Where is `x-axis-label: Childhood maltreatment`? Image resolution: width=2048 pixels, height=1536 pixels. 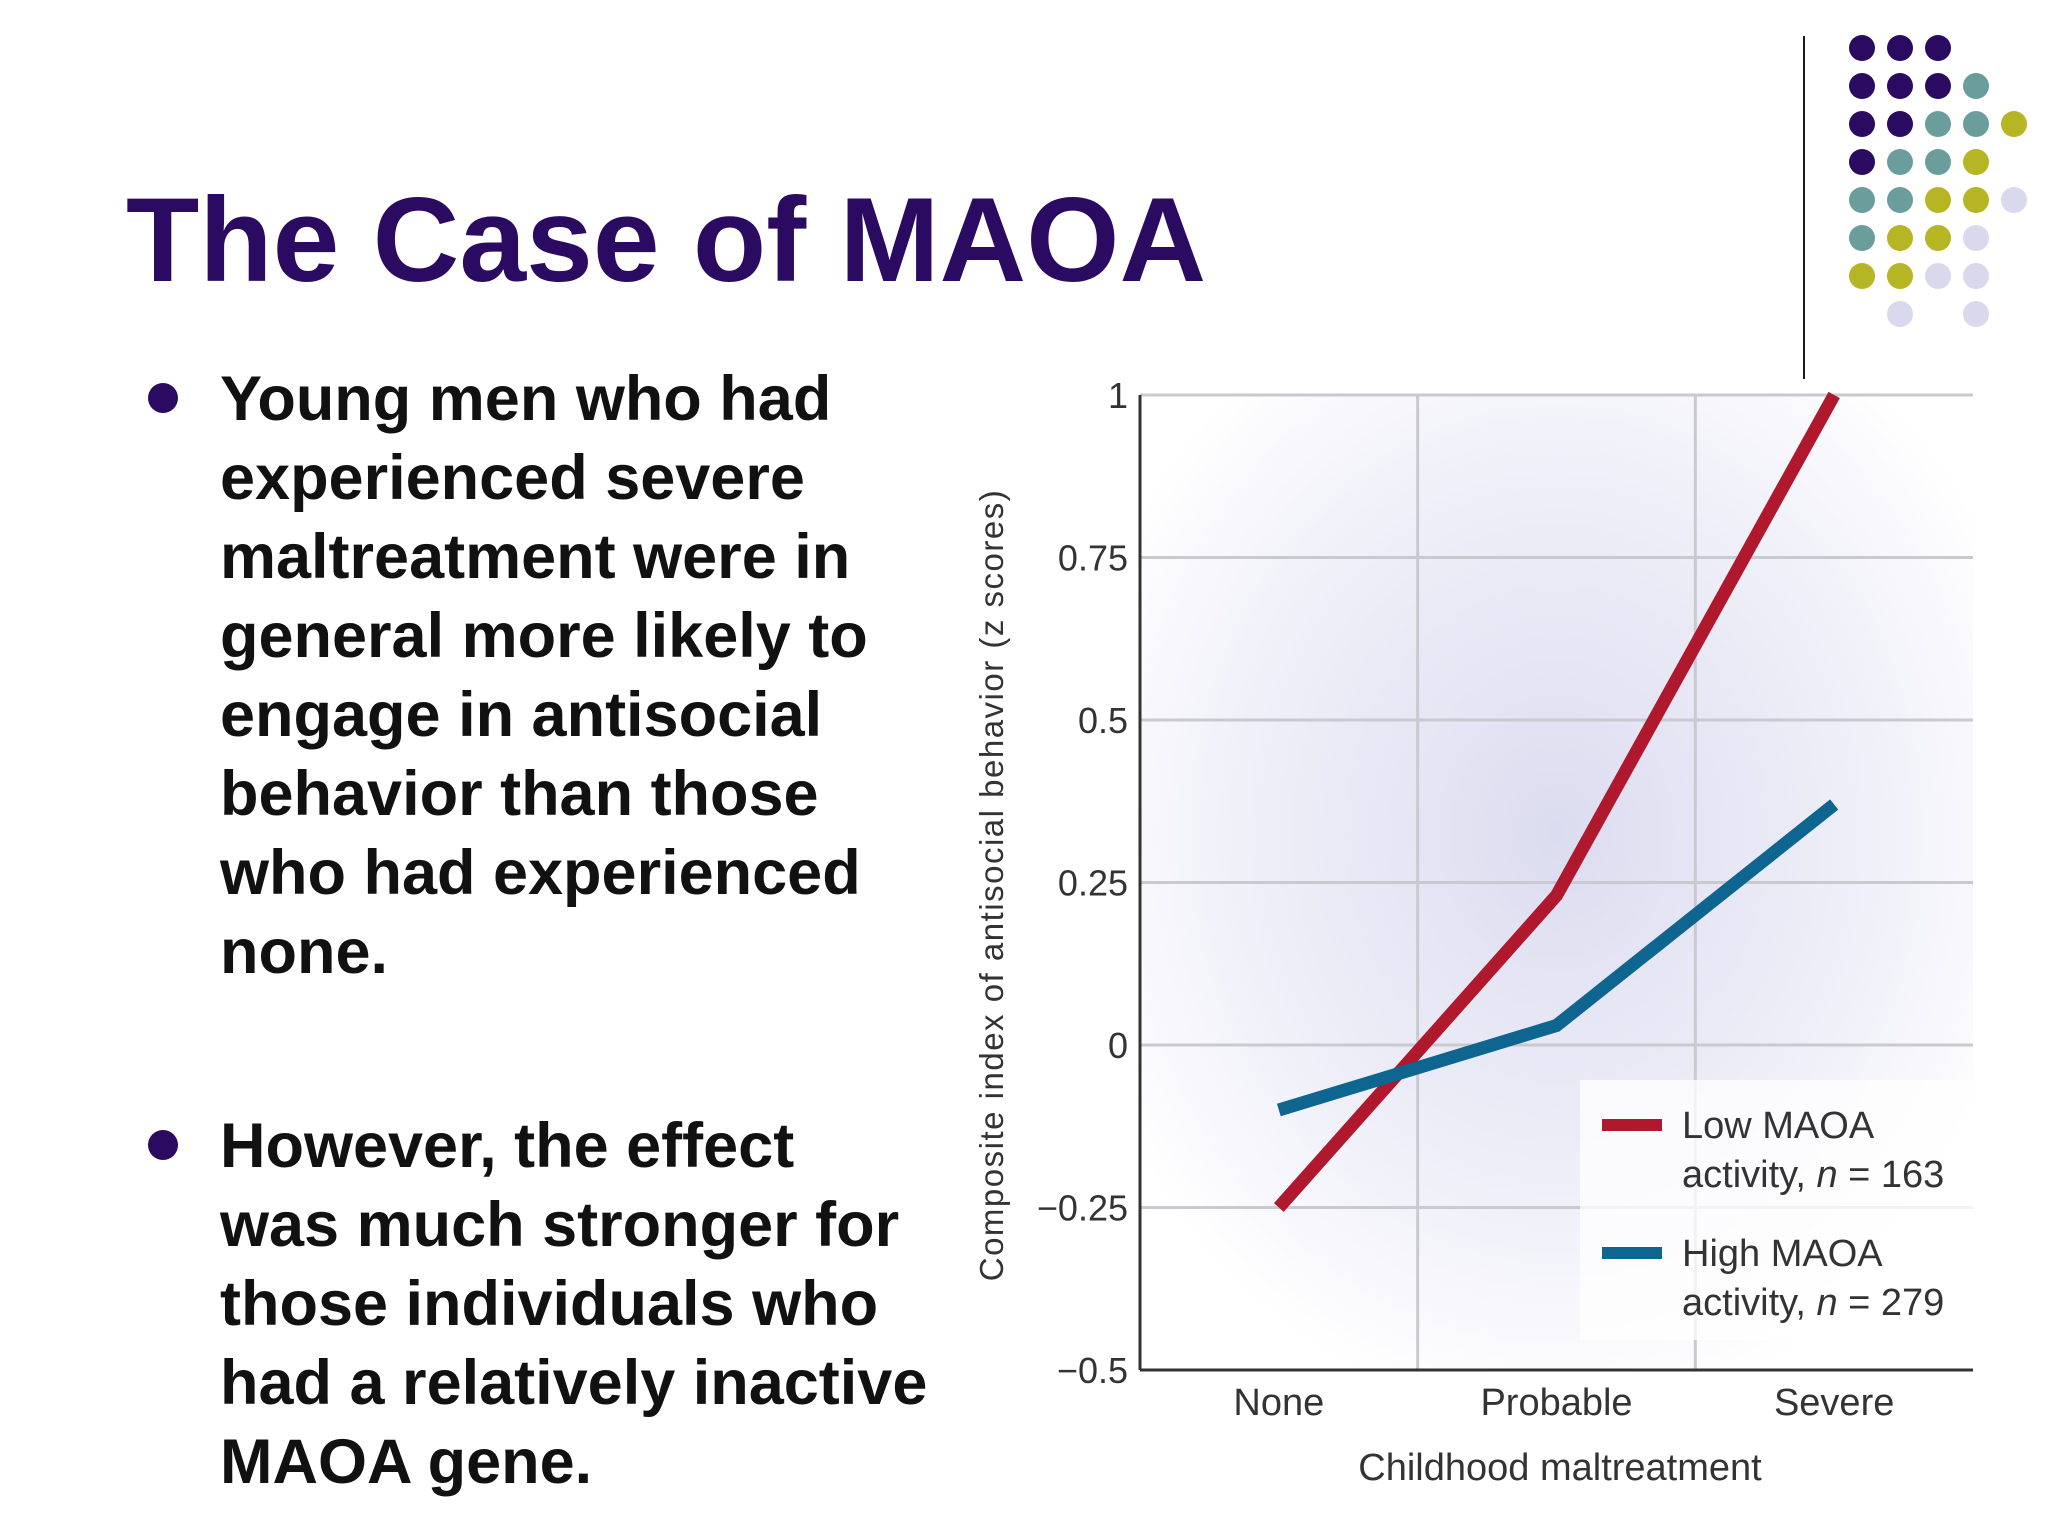
x-axis-label: Childhood maltreatment is located at coordinates (1560, 1468).